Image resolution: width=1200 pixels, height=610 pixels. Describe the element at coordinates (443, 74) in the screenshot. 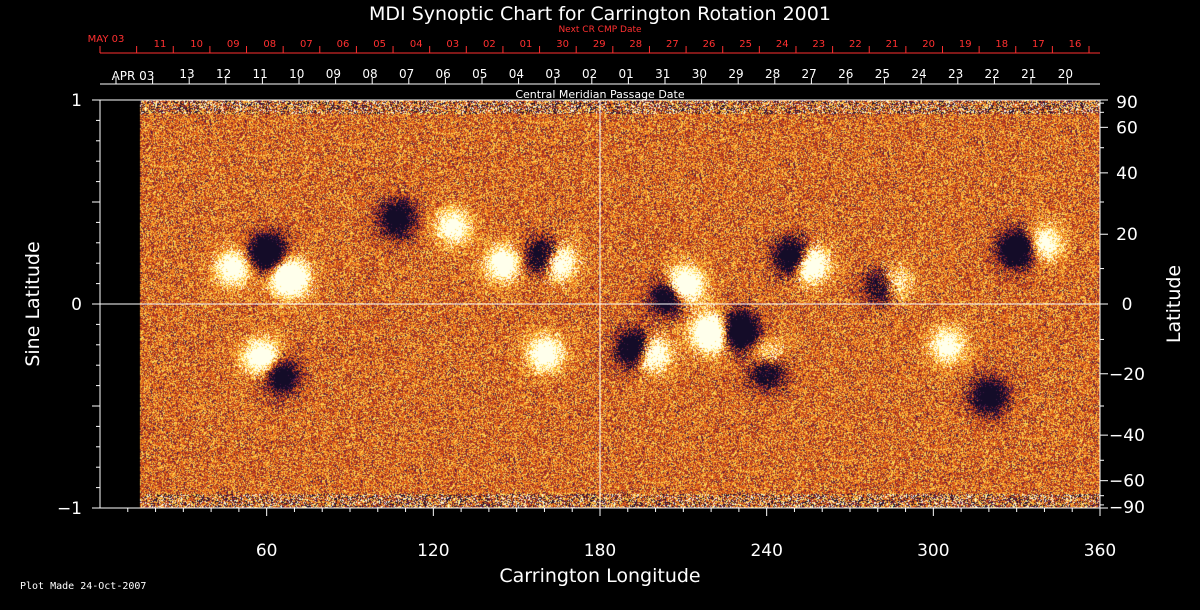

I see `cmp-date-label: 06` at that location.